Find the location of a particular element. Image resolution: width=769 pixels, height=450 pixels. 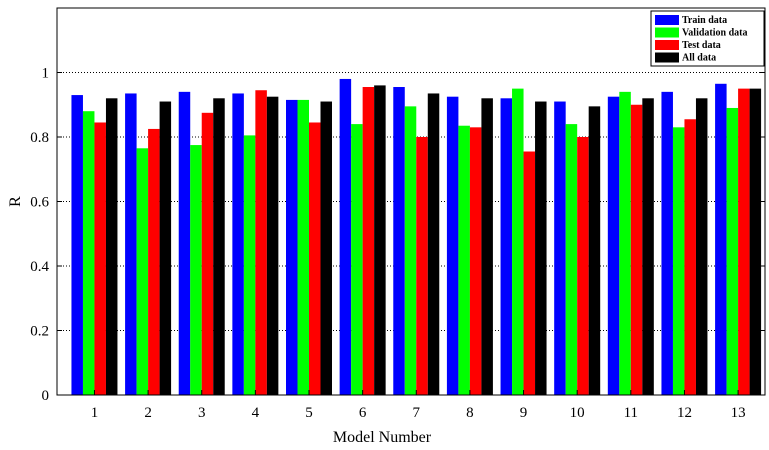

x-tick-label: 11 is located at coordinates (631, 413).